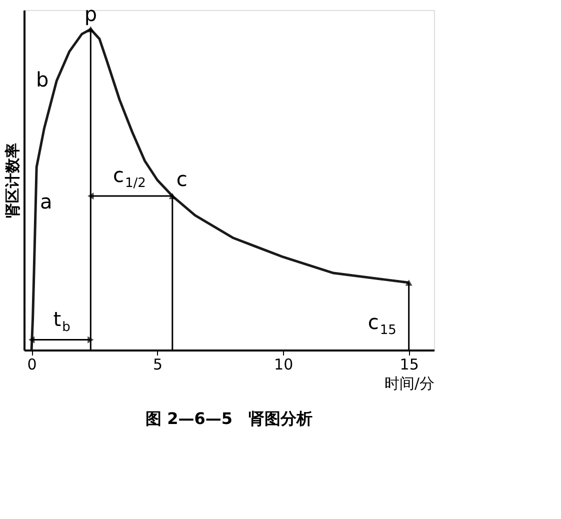 This screenshot has width=561, height=519. I want to click on x-tick-label: 5, so click(158, 365).